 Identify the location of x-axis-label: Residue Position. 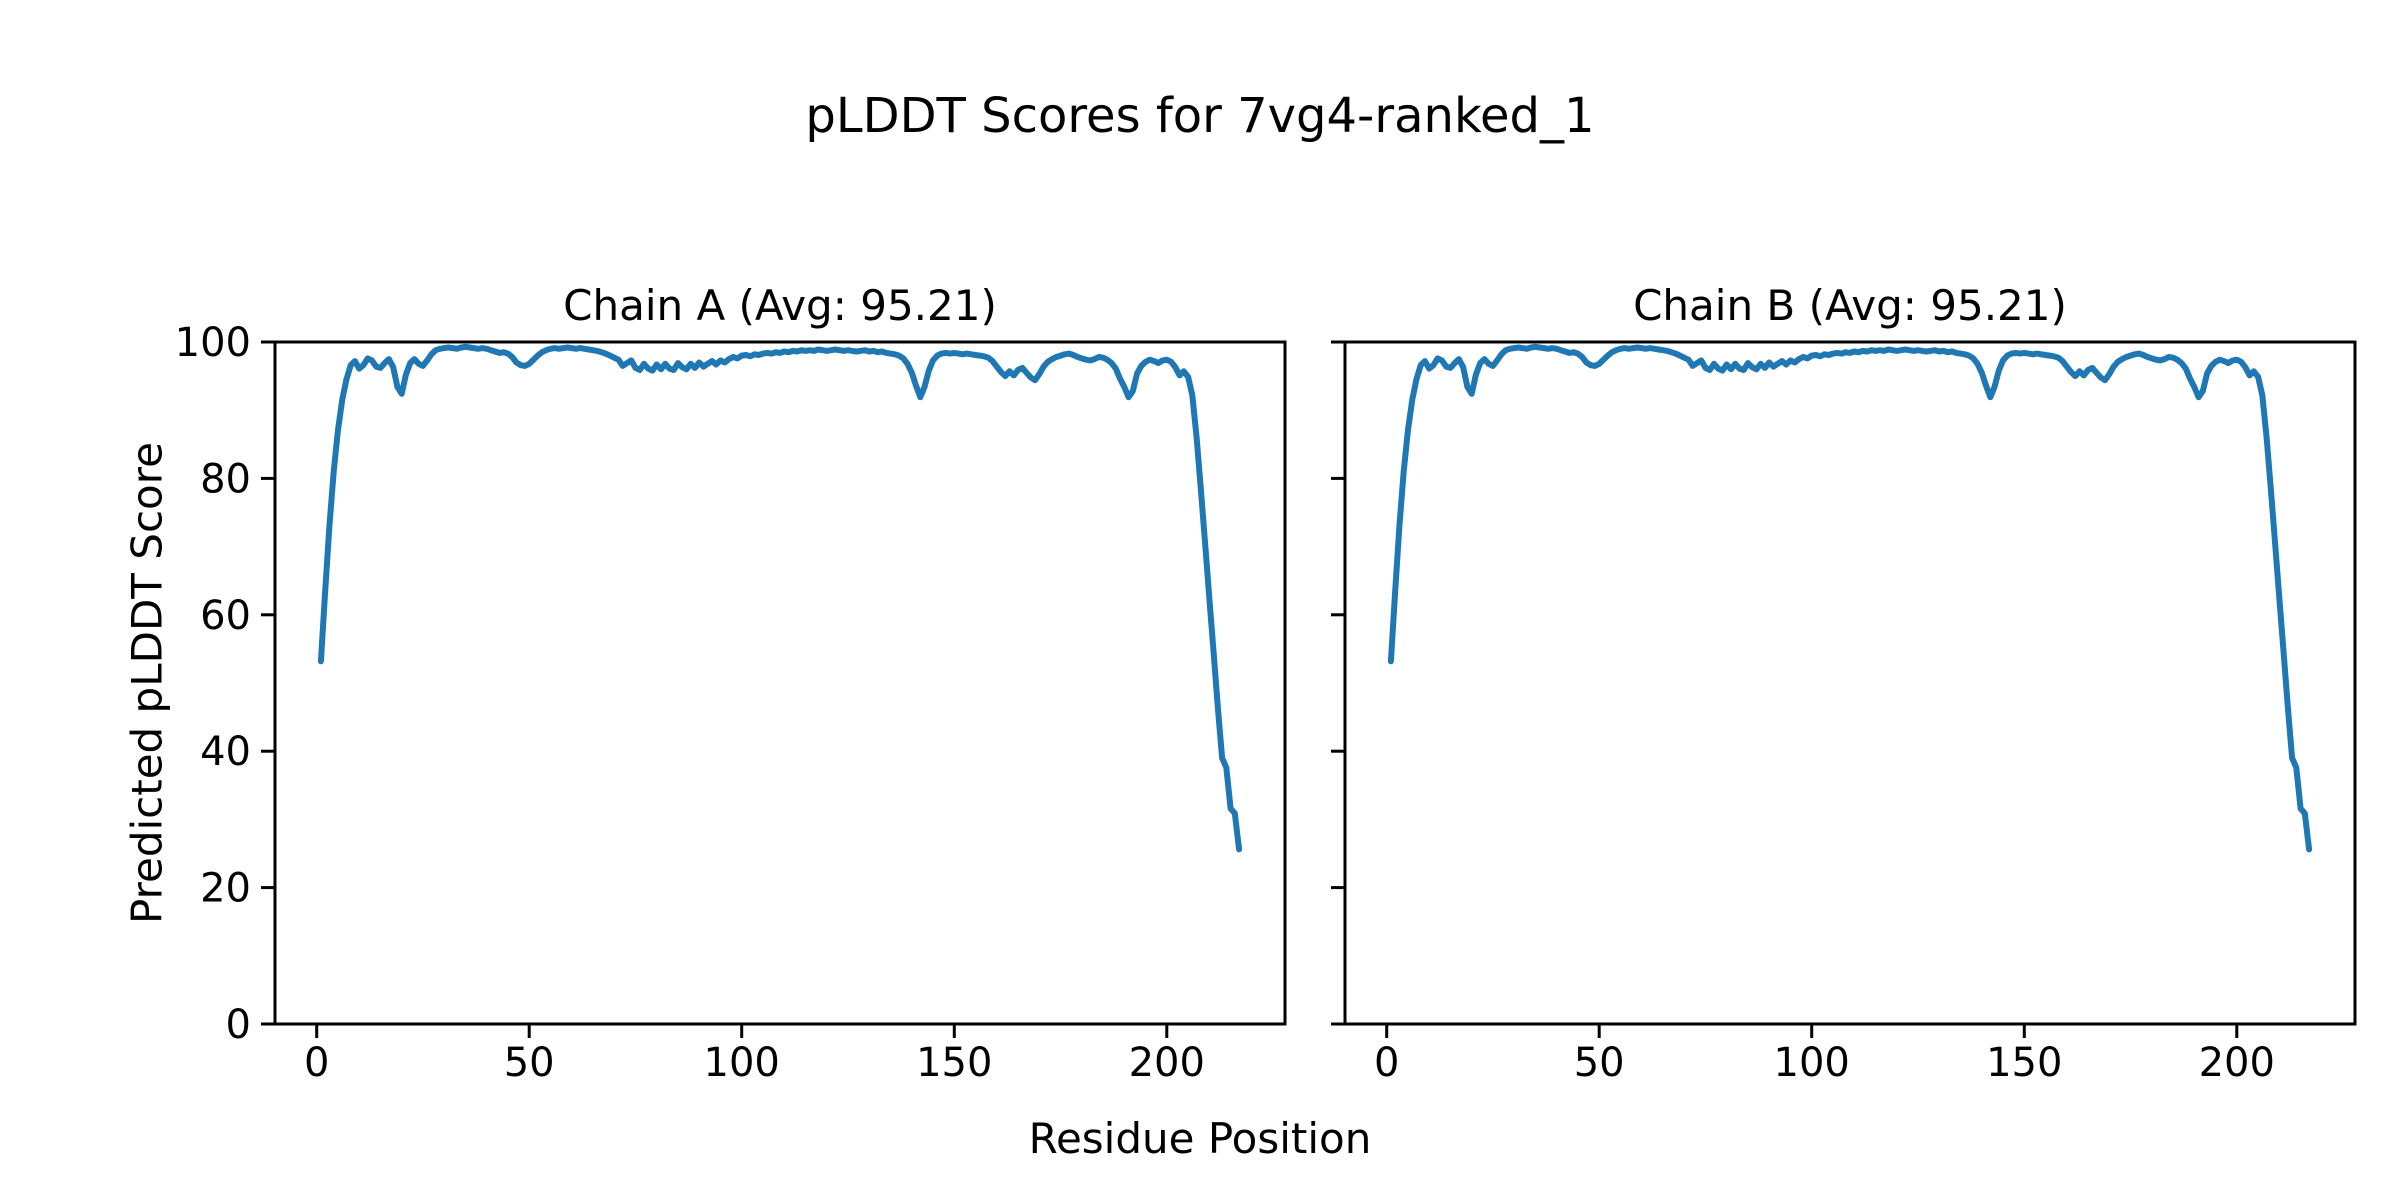
(1200, 1138).